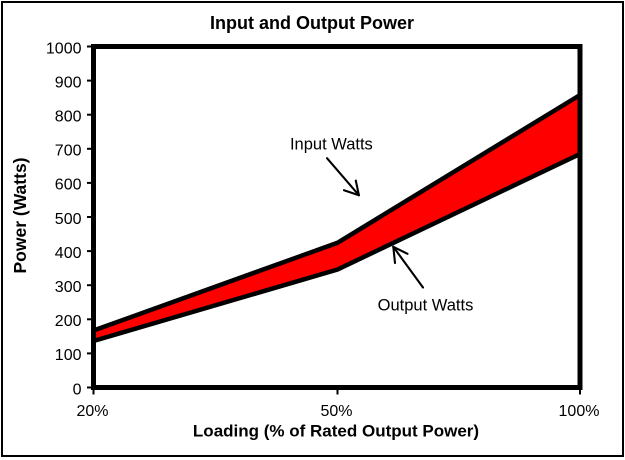 The width and height of the screenshot is (625, 460). I want to click on svg-text: Power (Watts), so click(20, 215).